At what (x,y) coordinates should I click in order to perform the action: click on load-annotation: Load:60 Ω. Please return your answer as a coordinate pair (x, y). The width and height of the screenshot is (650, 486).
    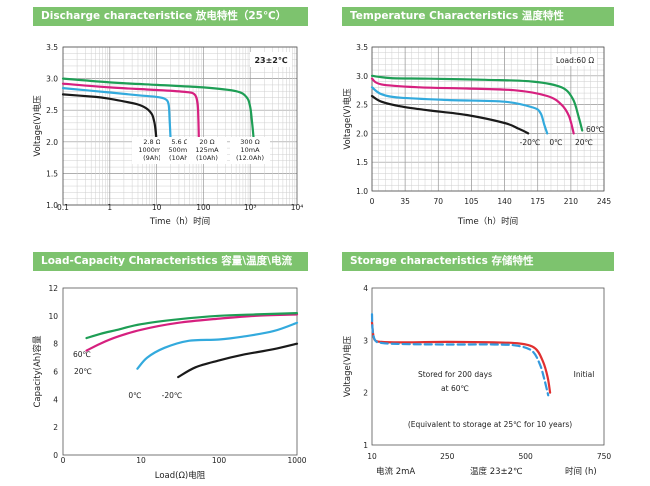
    Looking at the image, I should click on (575, 60).